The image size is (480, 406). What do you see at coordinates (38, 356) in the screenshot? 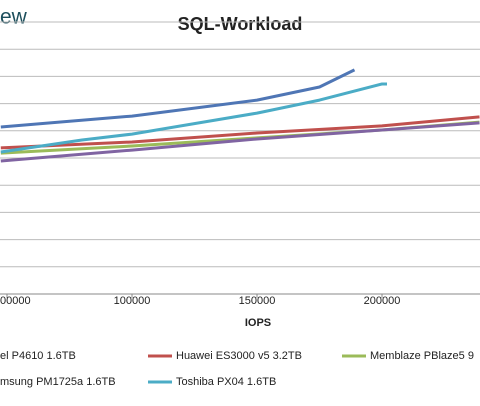
I see `legend-label: el P4610 1.6TB` at bounding box center [38, 356].